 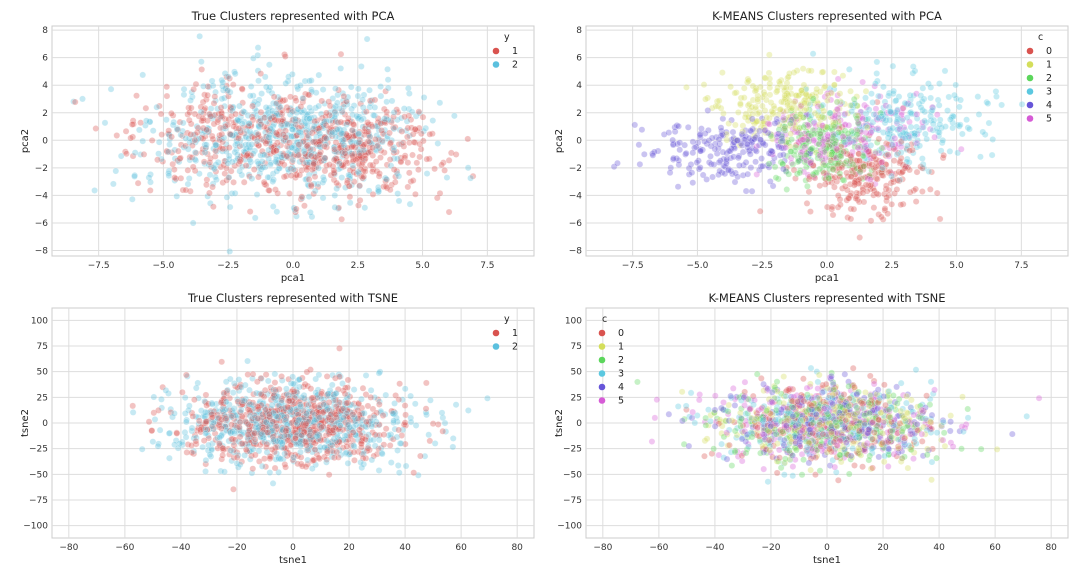 I want to click on legend-label-1: 1, so click(x=515, y=51).